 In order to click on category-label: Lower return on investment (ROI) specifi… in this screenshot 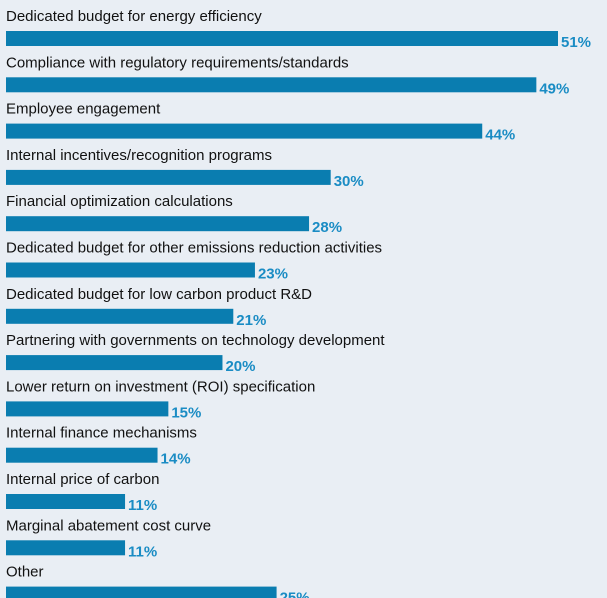, I will do `click(160, 386)`.